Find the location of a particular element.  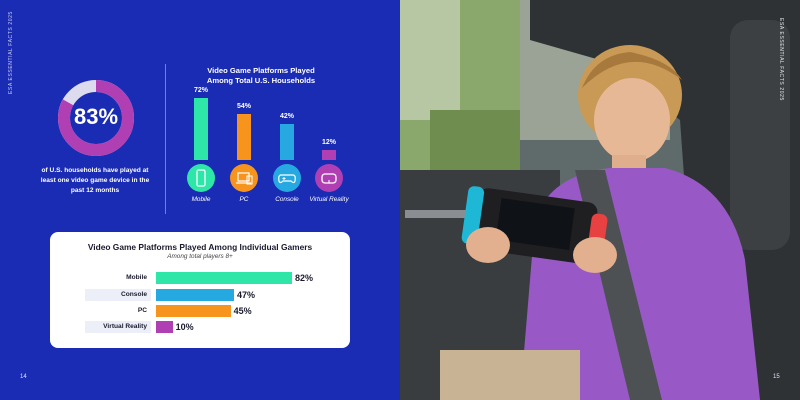

household-bar-mobile is located at coordinates (201, 129).